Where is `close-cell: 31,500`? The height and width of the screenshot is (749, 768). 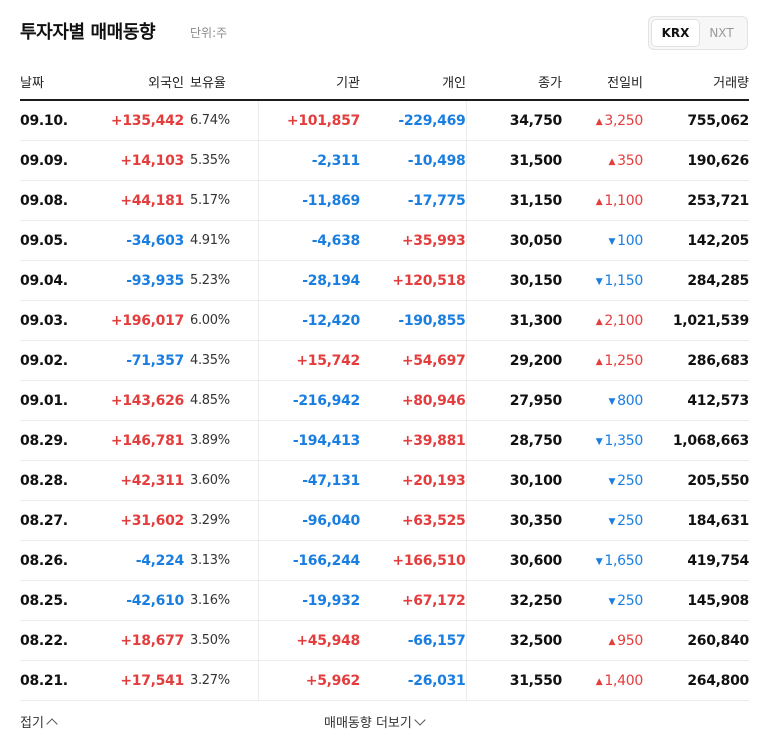 close-cell: 31,500 is located at coordinates (514, 160).